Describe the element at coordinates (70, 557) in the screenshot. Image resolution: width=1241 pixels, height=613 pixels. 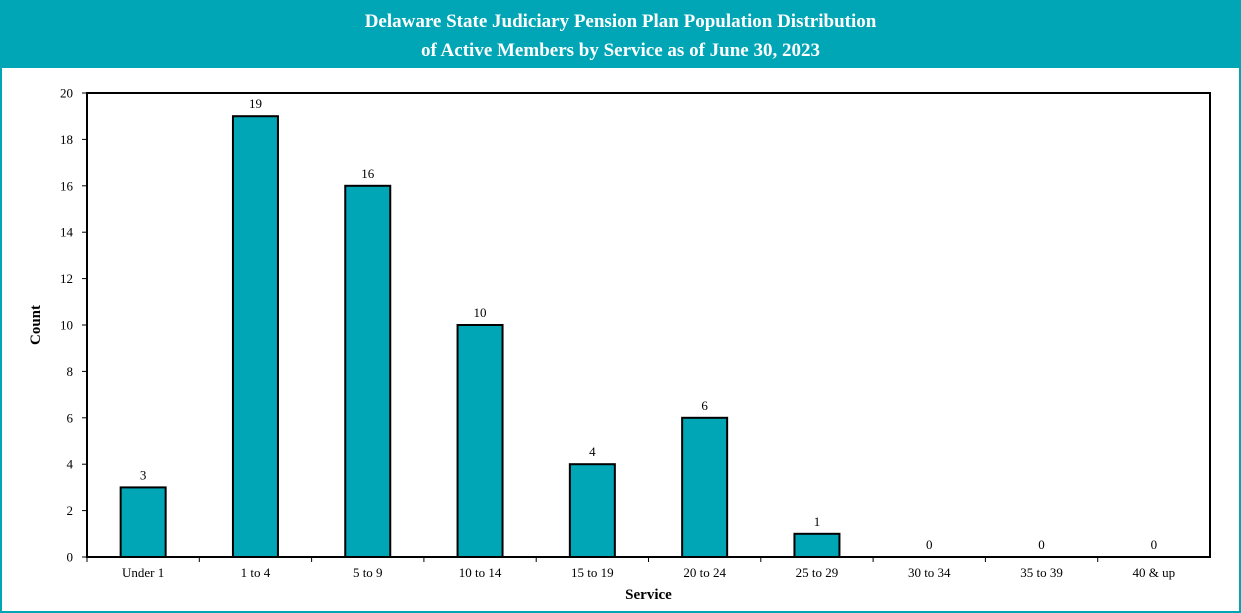
I see `y-tick-label: 0` at that location.